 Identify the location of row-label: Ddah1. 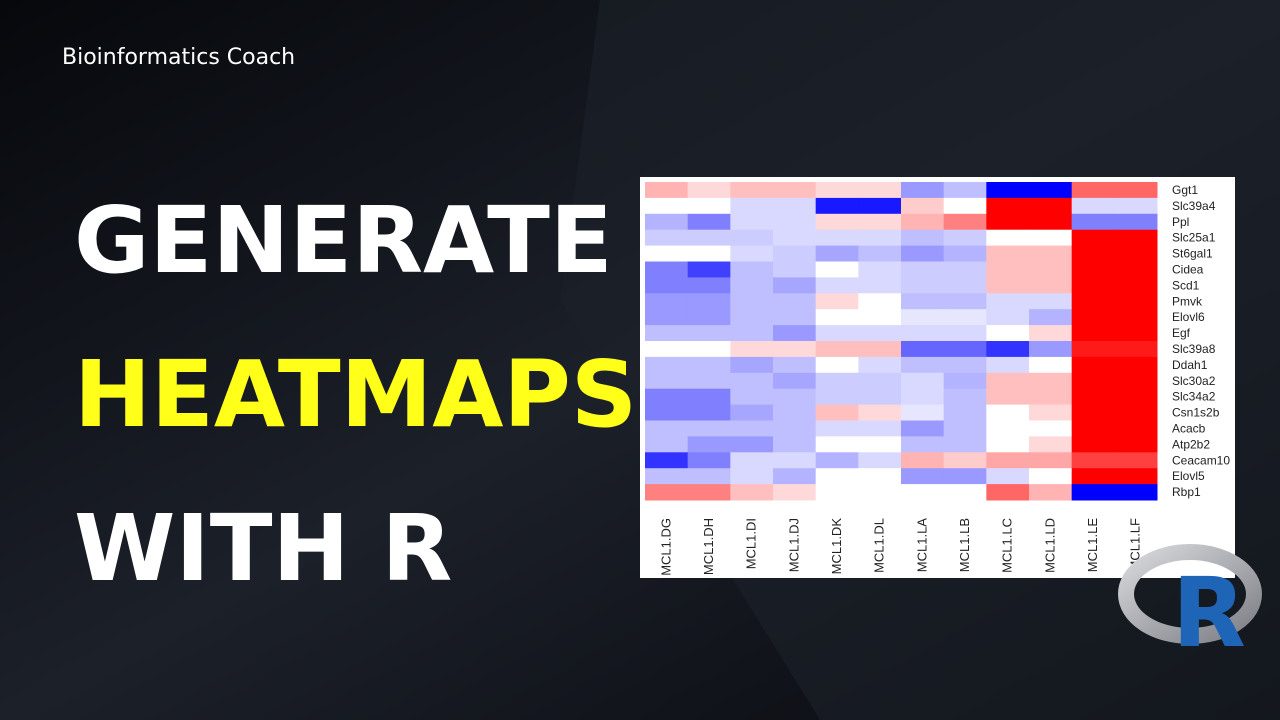
(1190, 365).